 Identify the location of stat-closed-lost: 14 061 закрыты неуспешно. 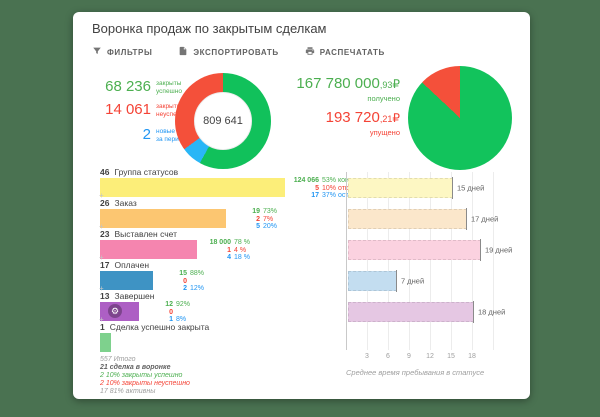
(142, 109).